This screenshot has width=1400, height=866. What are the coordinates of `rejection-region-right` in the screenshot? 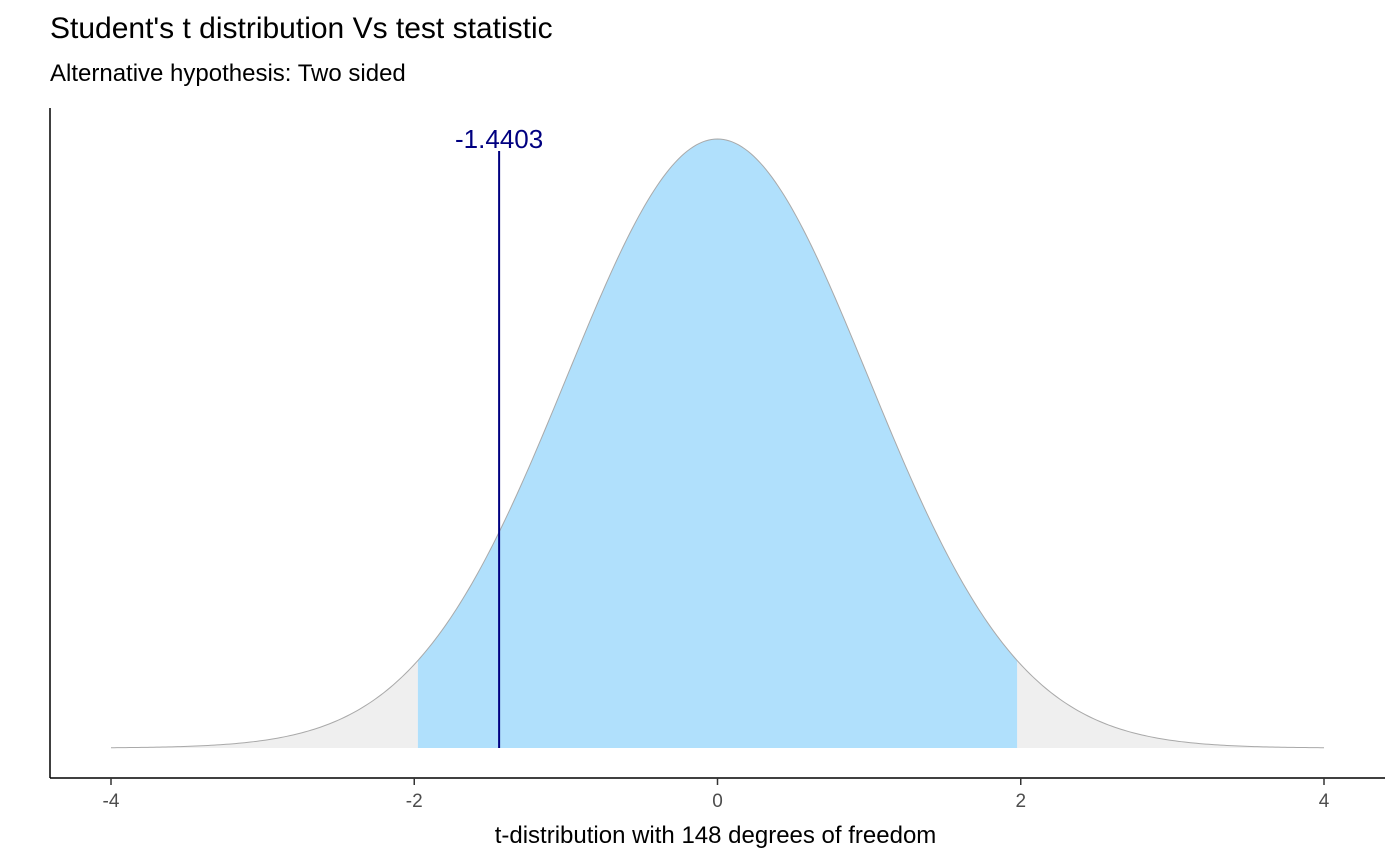 It's located at (1170, 704).